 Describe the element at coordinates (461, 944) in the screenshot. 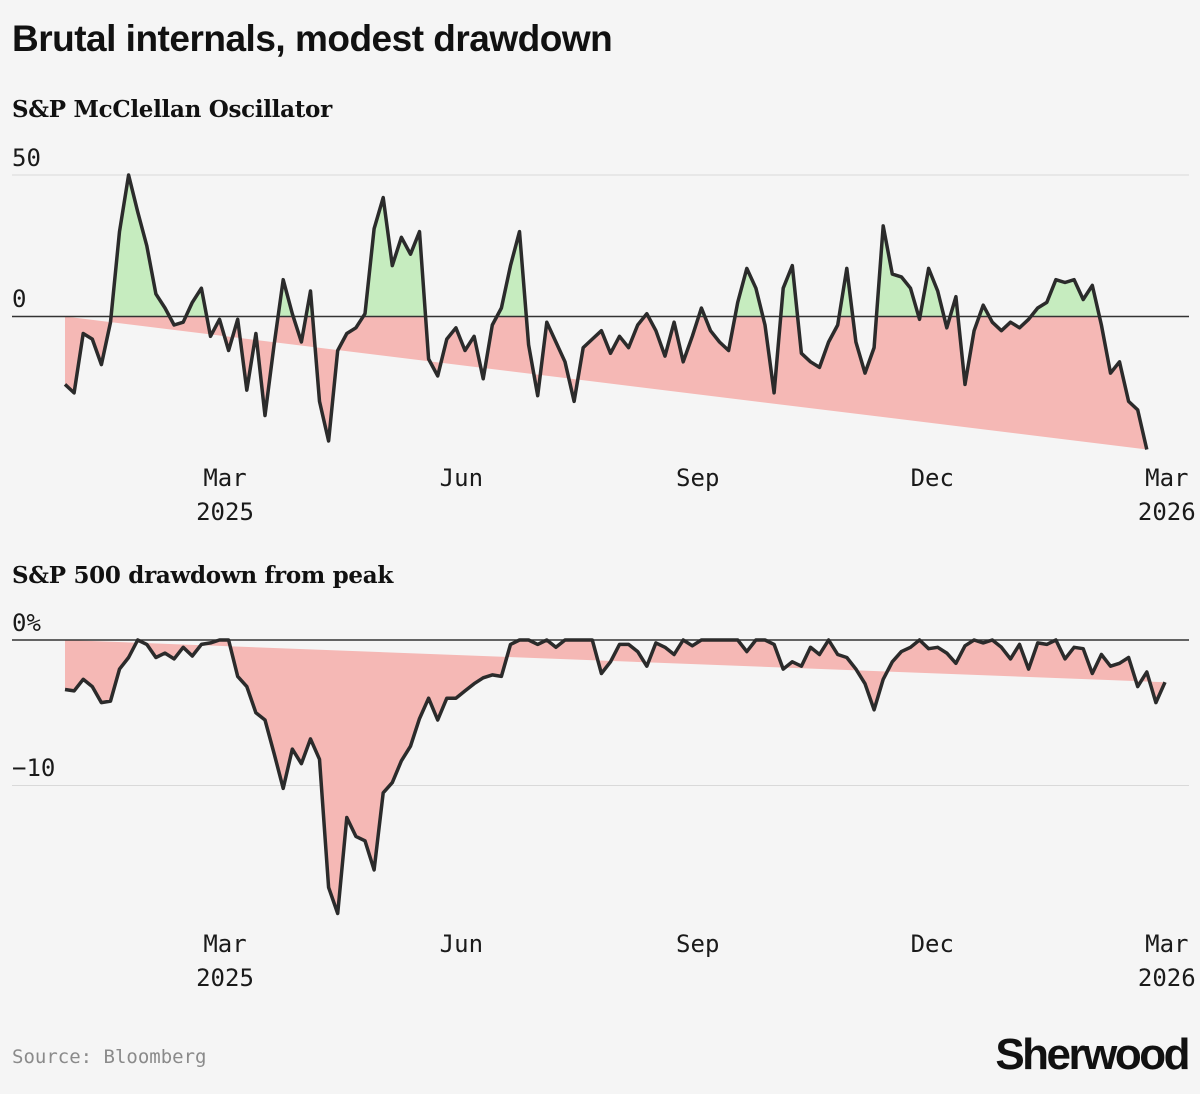

I see `drawdown-xtick-month: Jun` at that location.